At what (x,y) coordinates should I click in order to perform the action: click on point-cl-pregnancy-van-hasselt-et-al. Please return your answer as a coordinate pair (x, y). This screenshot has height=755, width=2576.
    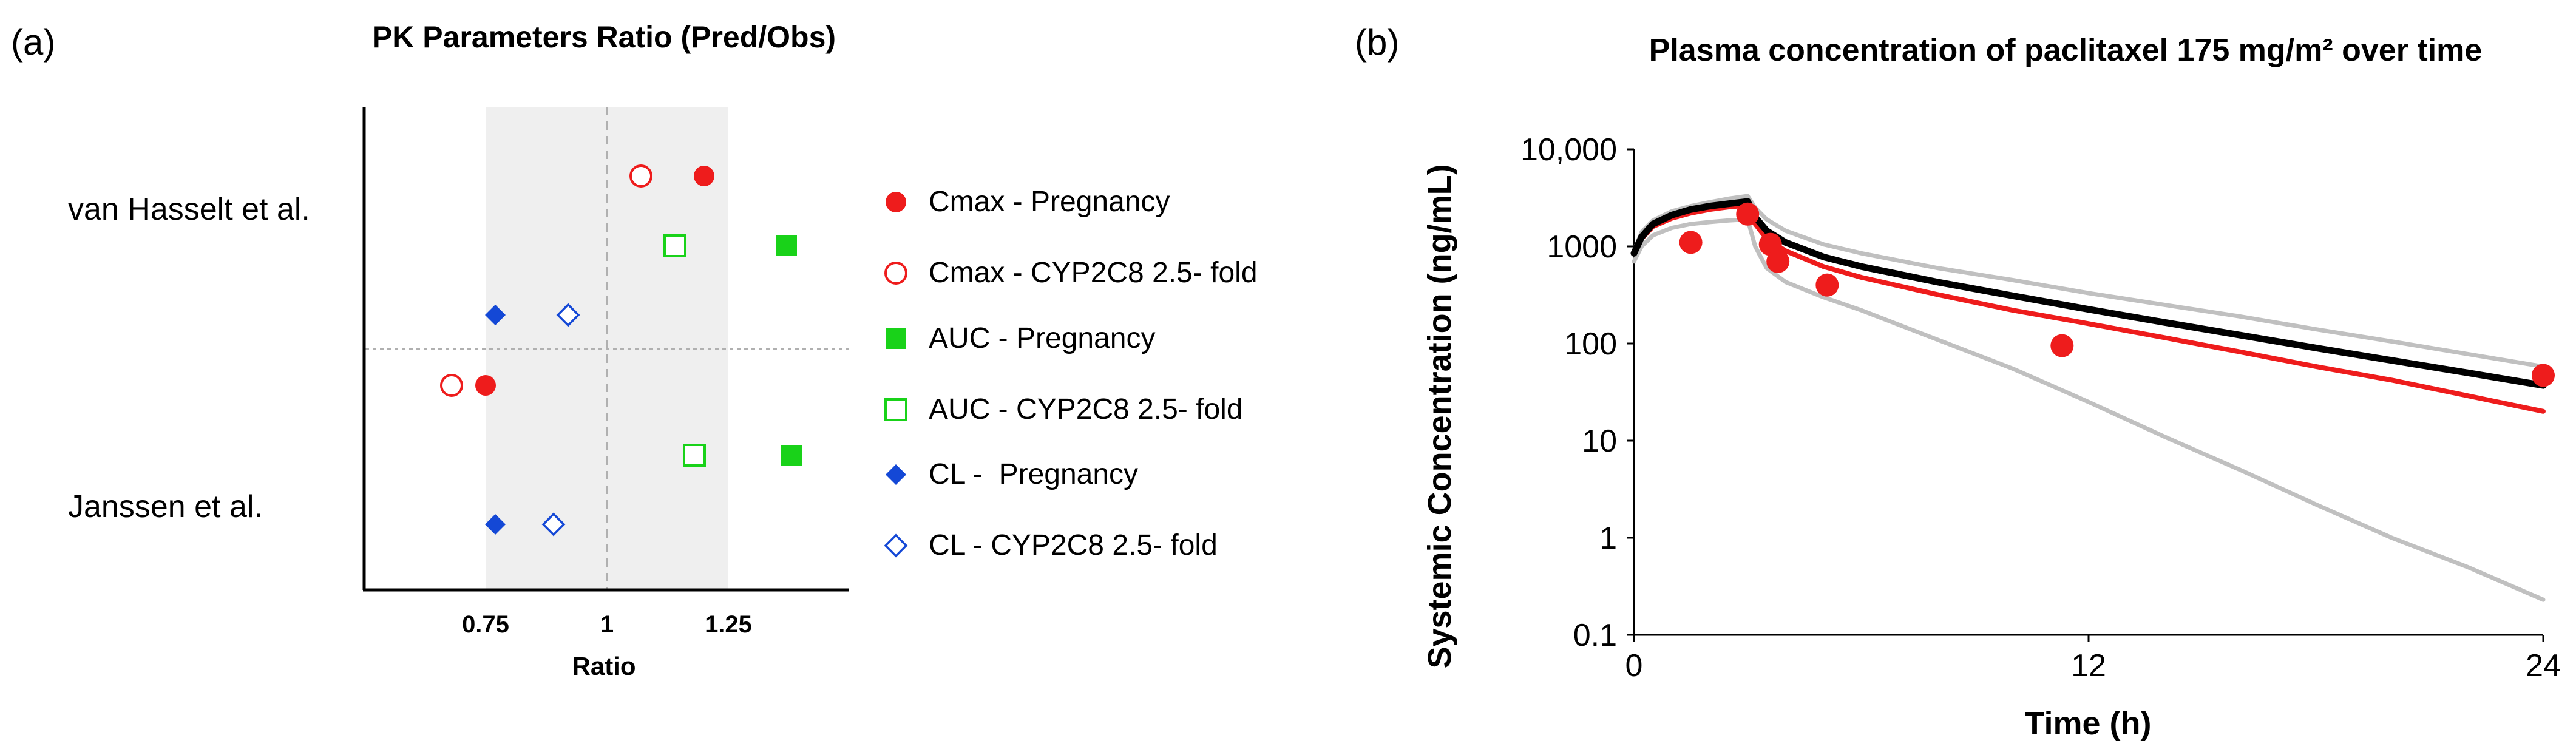
    Looking at the image, I should click on (496, 315).